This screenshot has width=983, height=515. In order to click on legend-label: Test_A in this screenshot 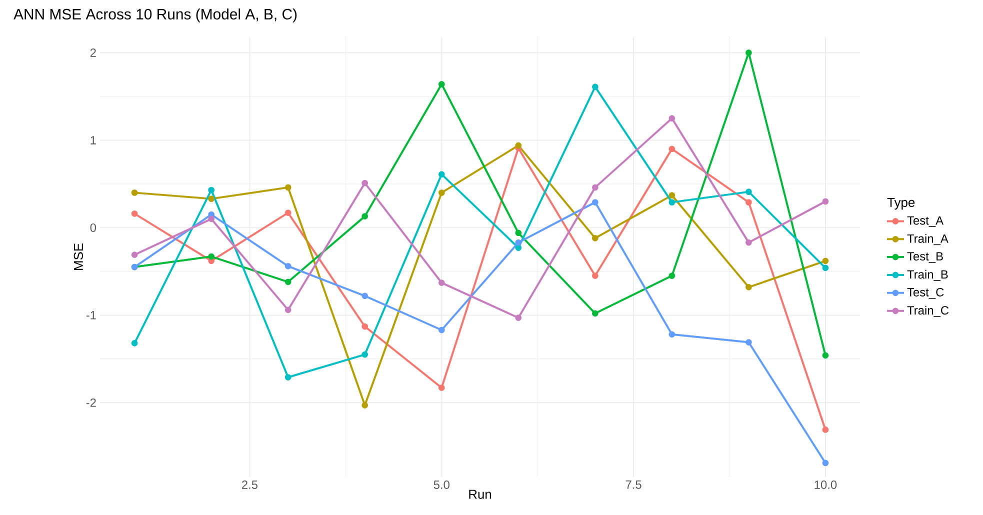, I will do `click(925, 221)`.